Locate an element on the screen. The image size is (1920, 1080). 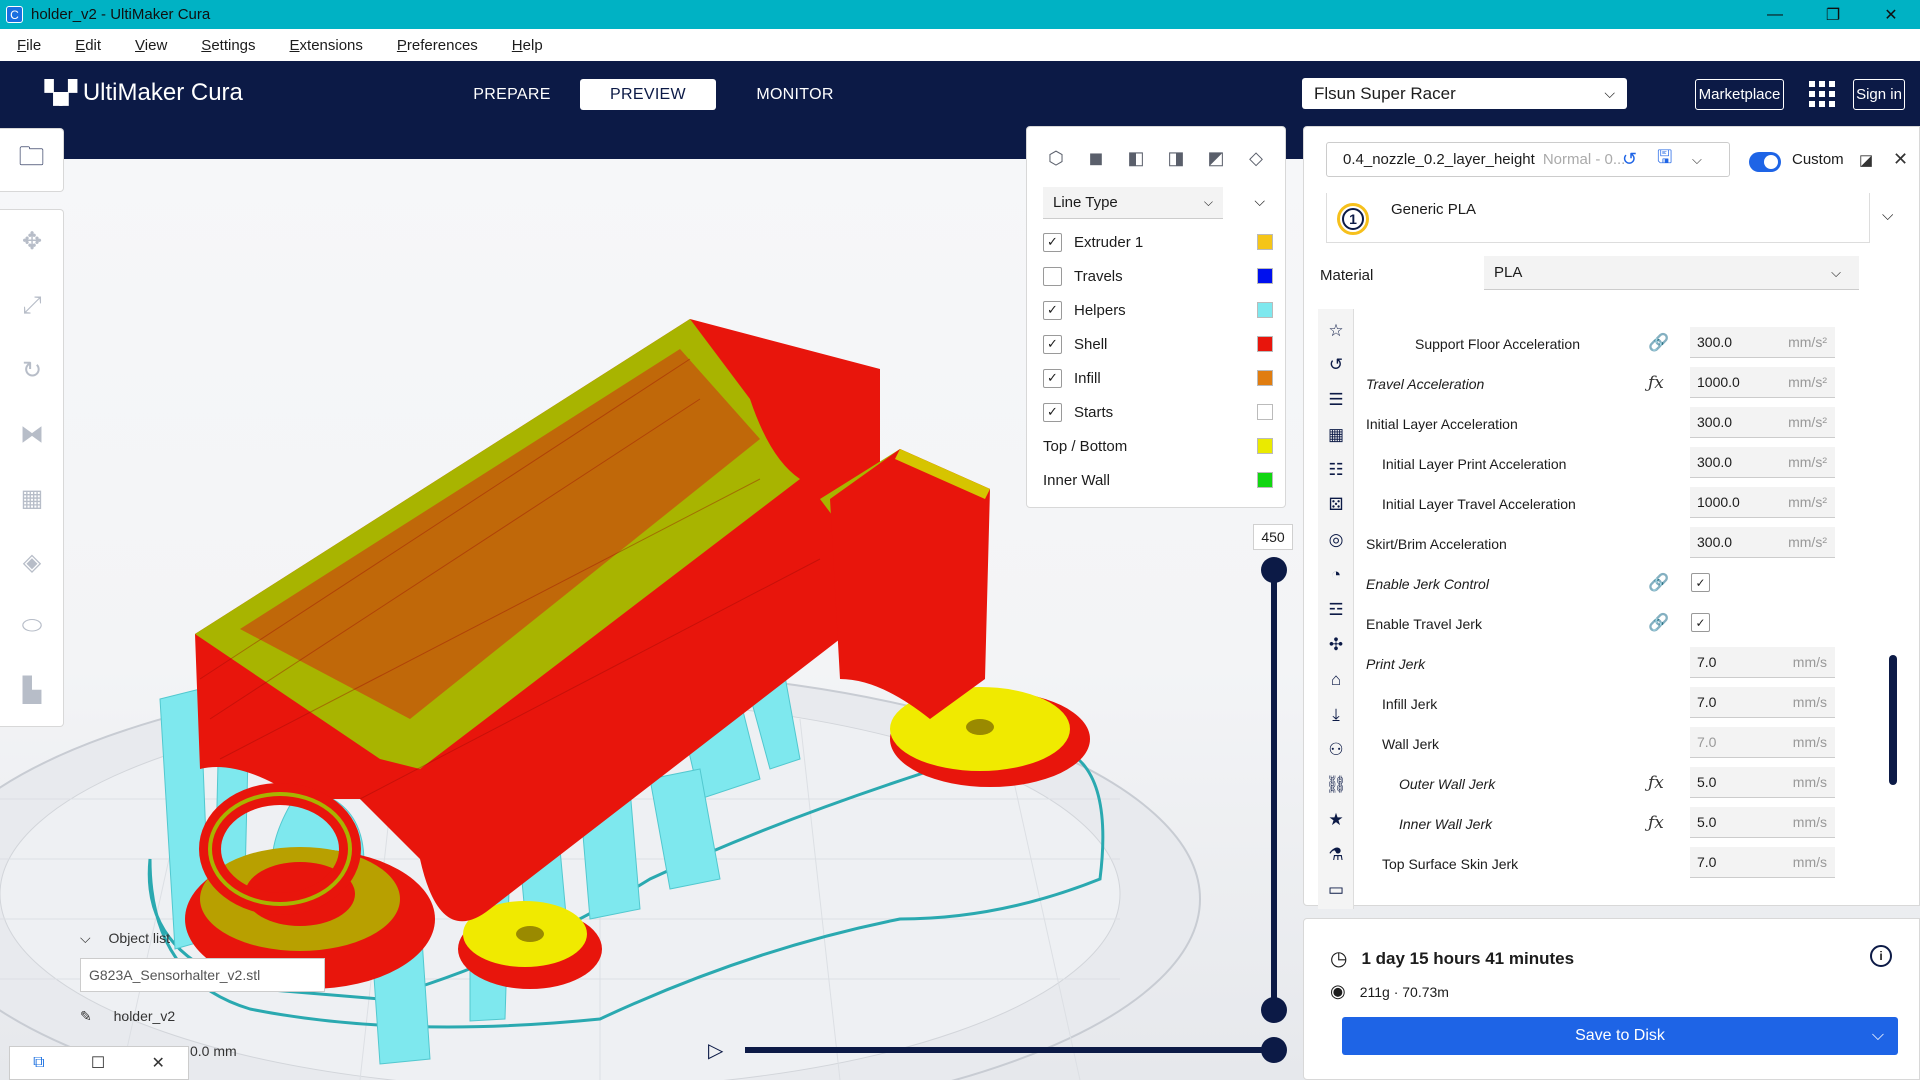
setting-row: Travel Acceleration ƒx 1000.0 mm/s² is located at coordinates (1616, 384).